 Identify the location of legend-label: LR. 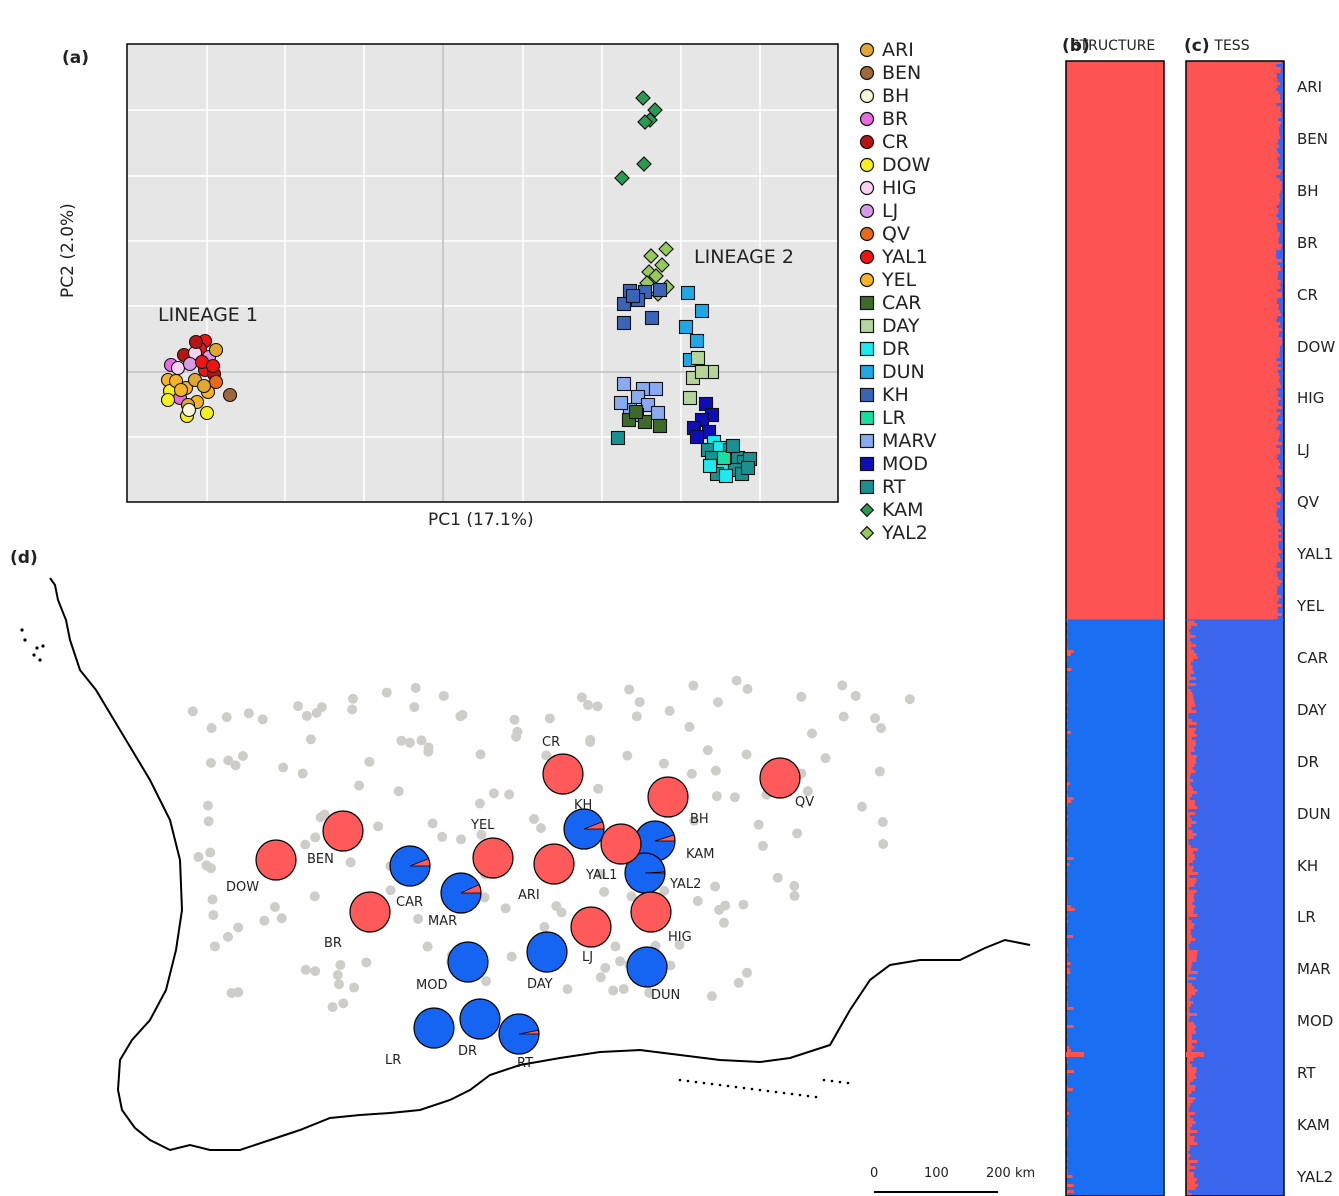
(894, 418).